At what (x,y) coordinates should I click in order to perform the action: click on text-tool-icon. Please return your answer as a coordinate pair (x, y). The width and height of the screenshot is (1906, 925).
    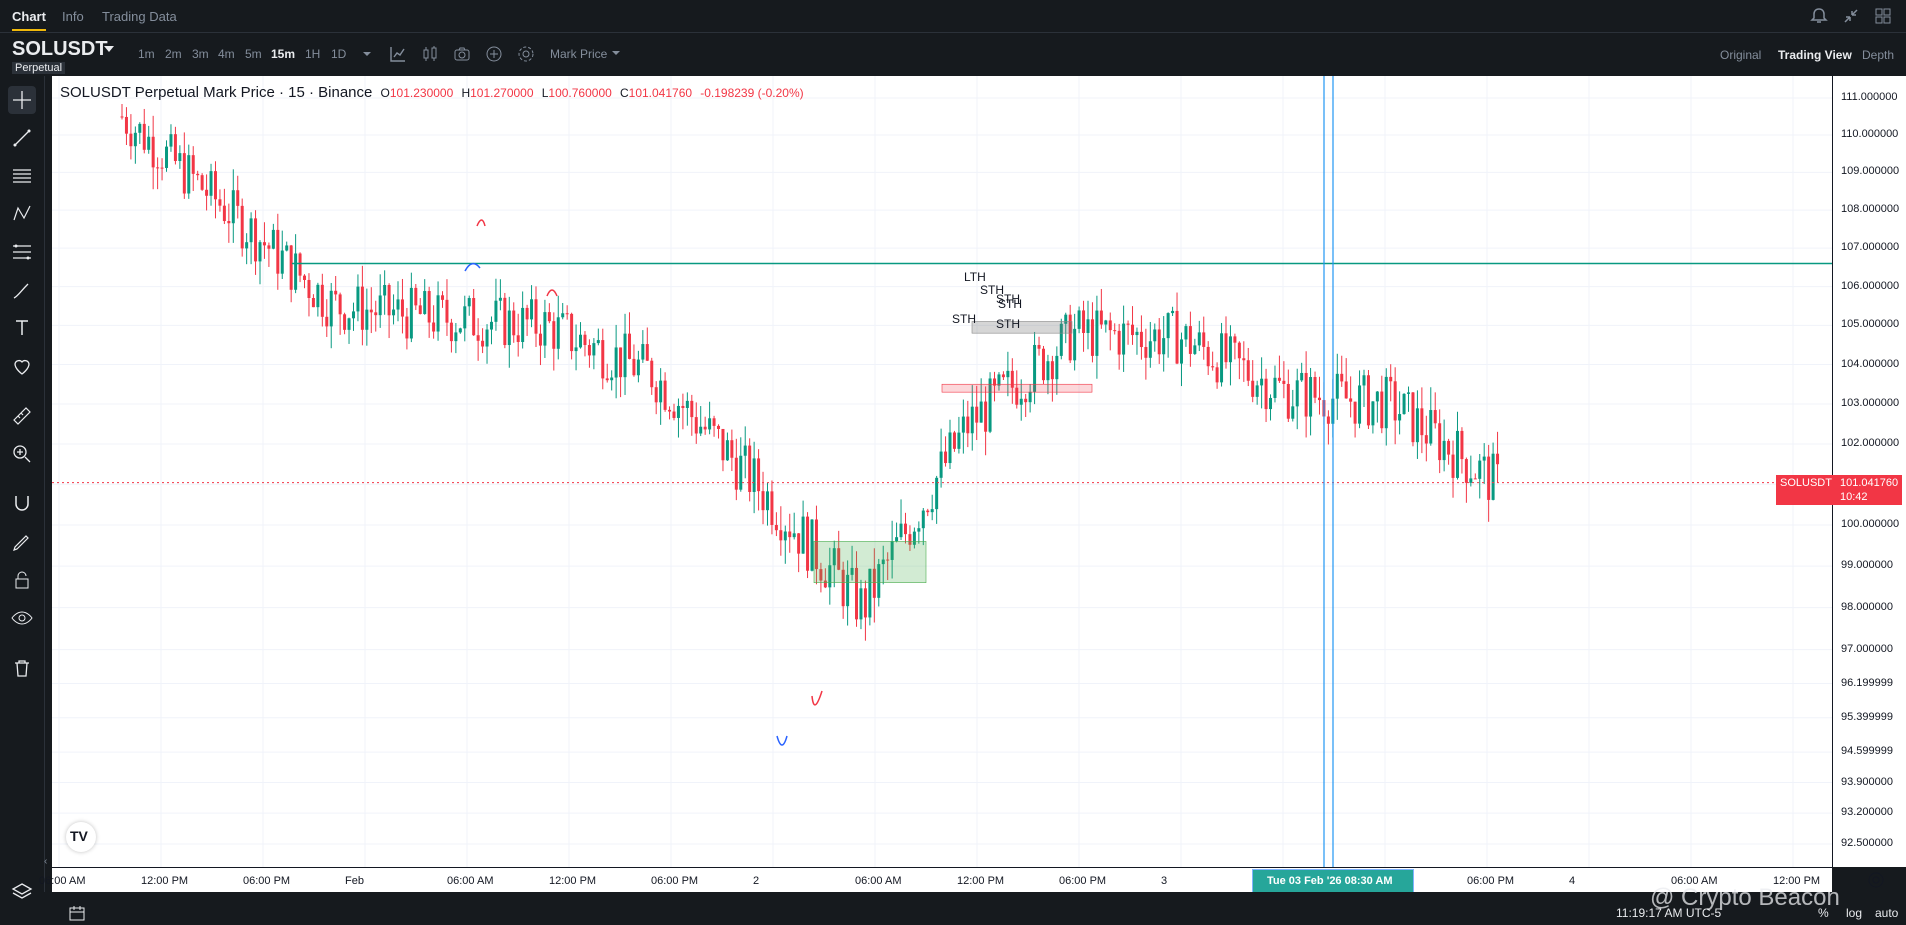
    Looking at the image, I should click on (22, 328).